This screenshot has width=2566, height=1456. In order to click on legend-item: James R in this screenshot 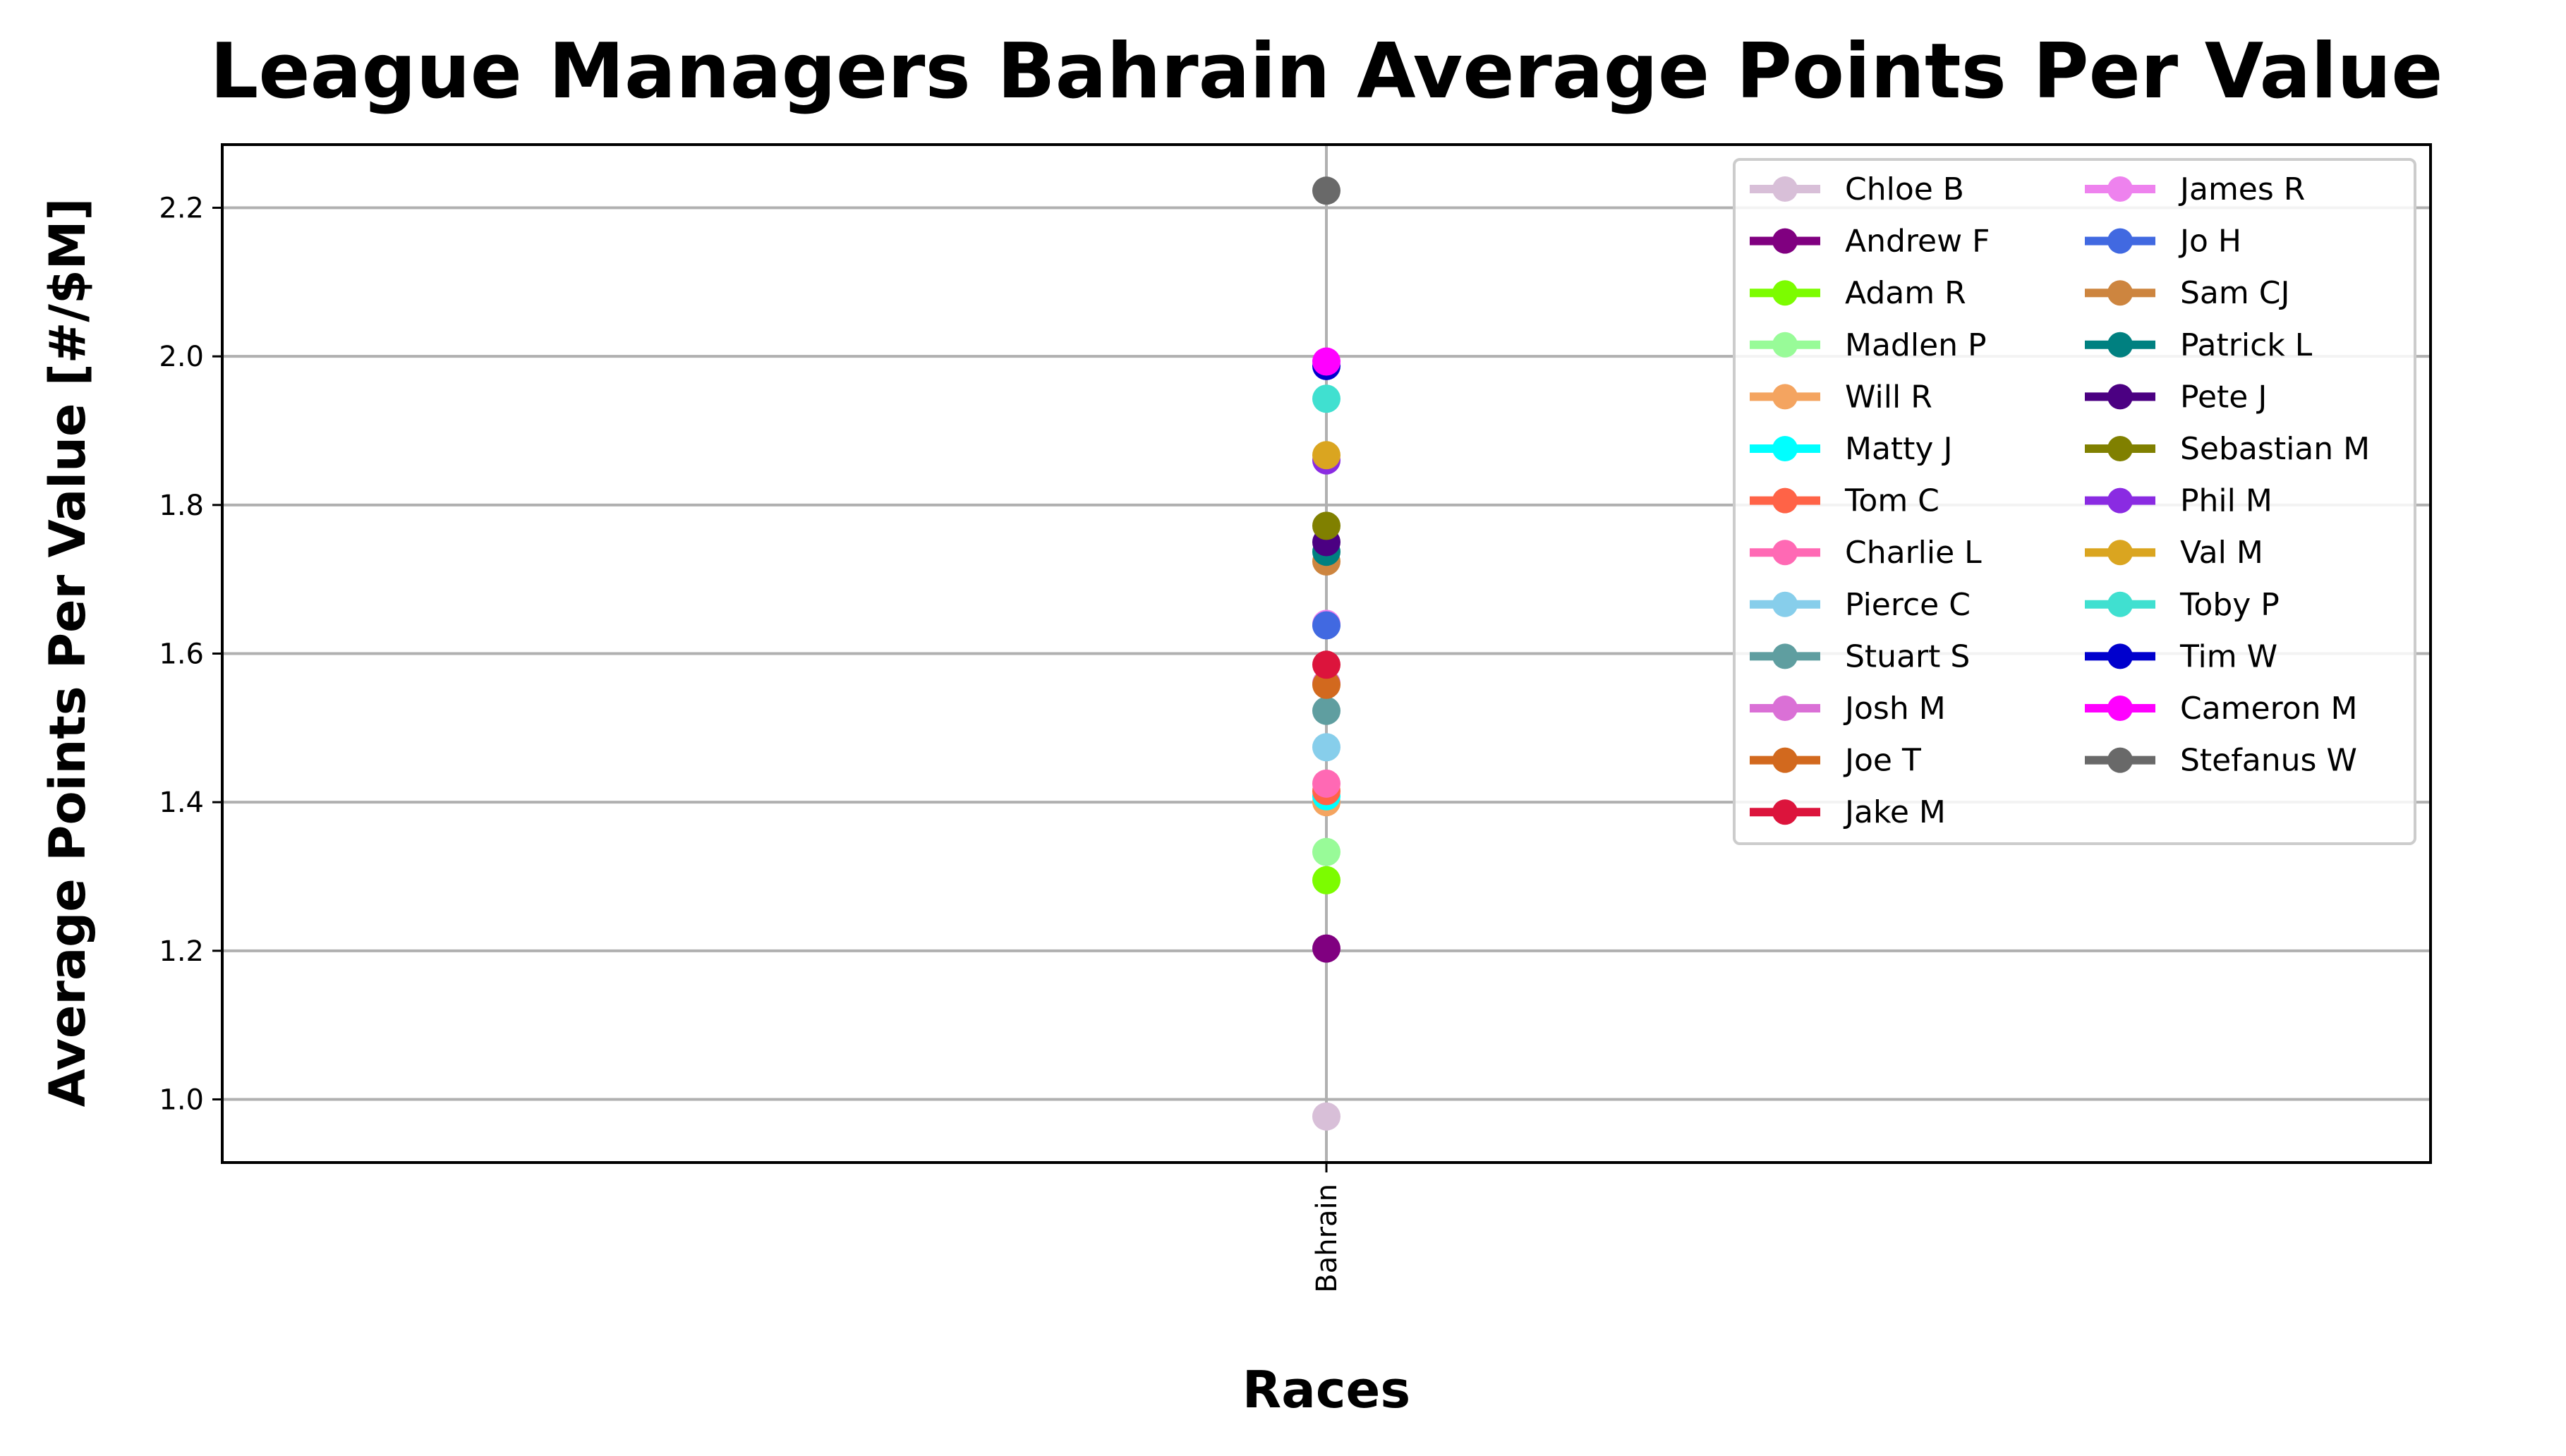, I will do `click(2195, 189)`.